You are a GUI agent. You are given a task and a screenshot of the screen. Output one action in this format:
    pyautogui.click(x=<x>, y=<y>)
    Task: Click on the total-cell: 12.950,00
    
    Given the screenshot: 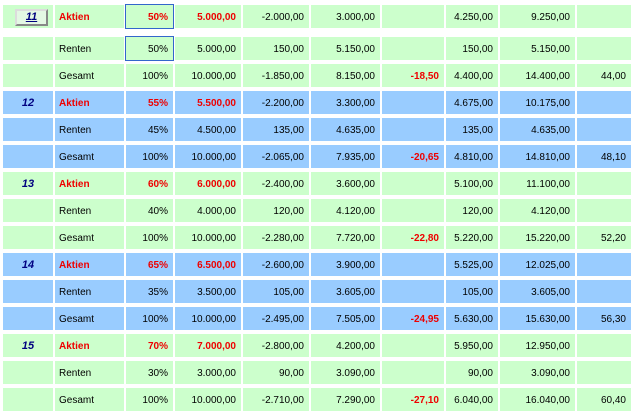 What is the action you would take?
    pyautogui.click(x=537, y=345)
    